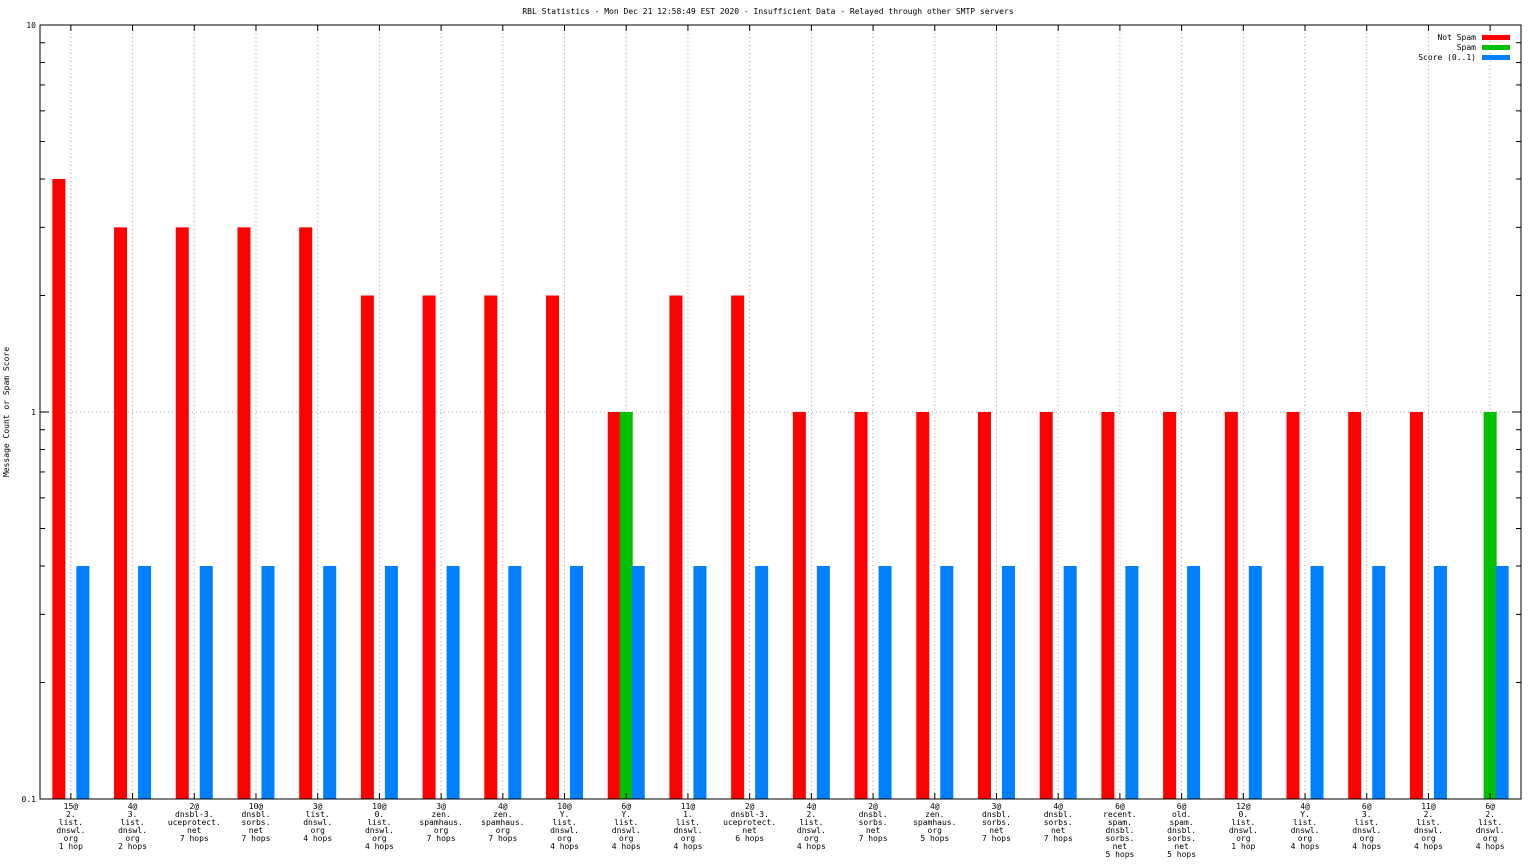 The width and height of the screenshot is (1536, 864). What do you see at coordinates (626, 826) in the screenshot?
I see `x-tick-label: 6@ Y. list. dnswl. org 4 hops` at bounding box center [626, 826].